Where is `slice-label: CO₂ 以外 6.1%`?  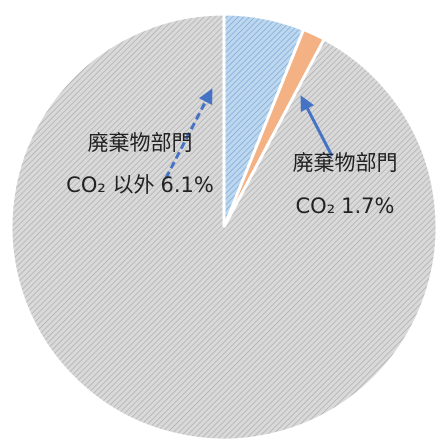 slice-label: CO₂ 以外 6.1% is located at coordinates (140, 185).